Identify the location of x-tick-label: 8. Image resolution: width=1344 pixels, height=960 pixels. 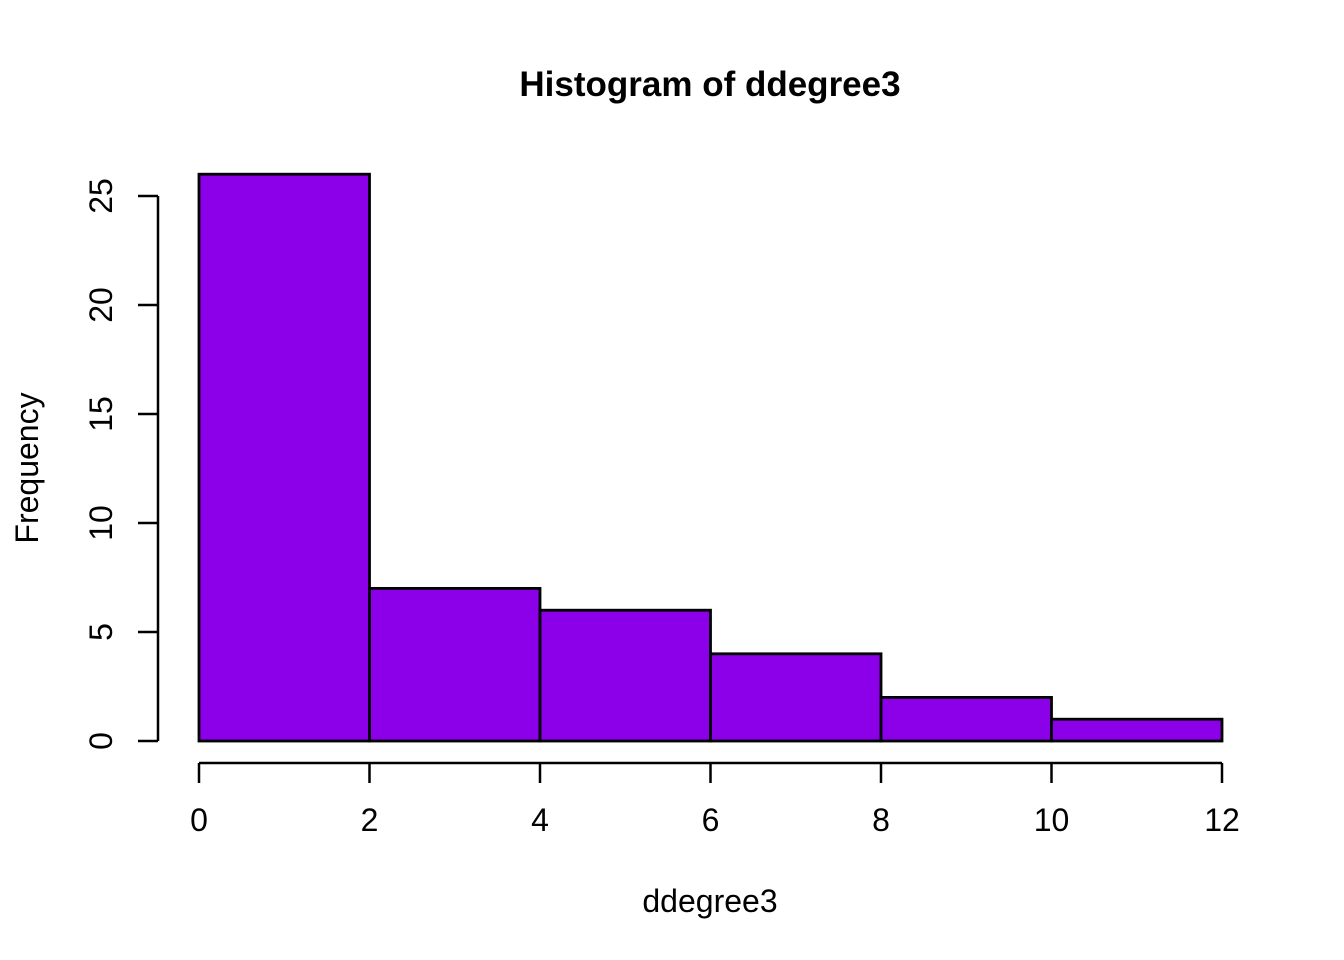
(881, 820).